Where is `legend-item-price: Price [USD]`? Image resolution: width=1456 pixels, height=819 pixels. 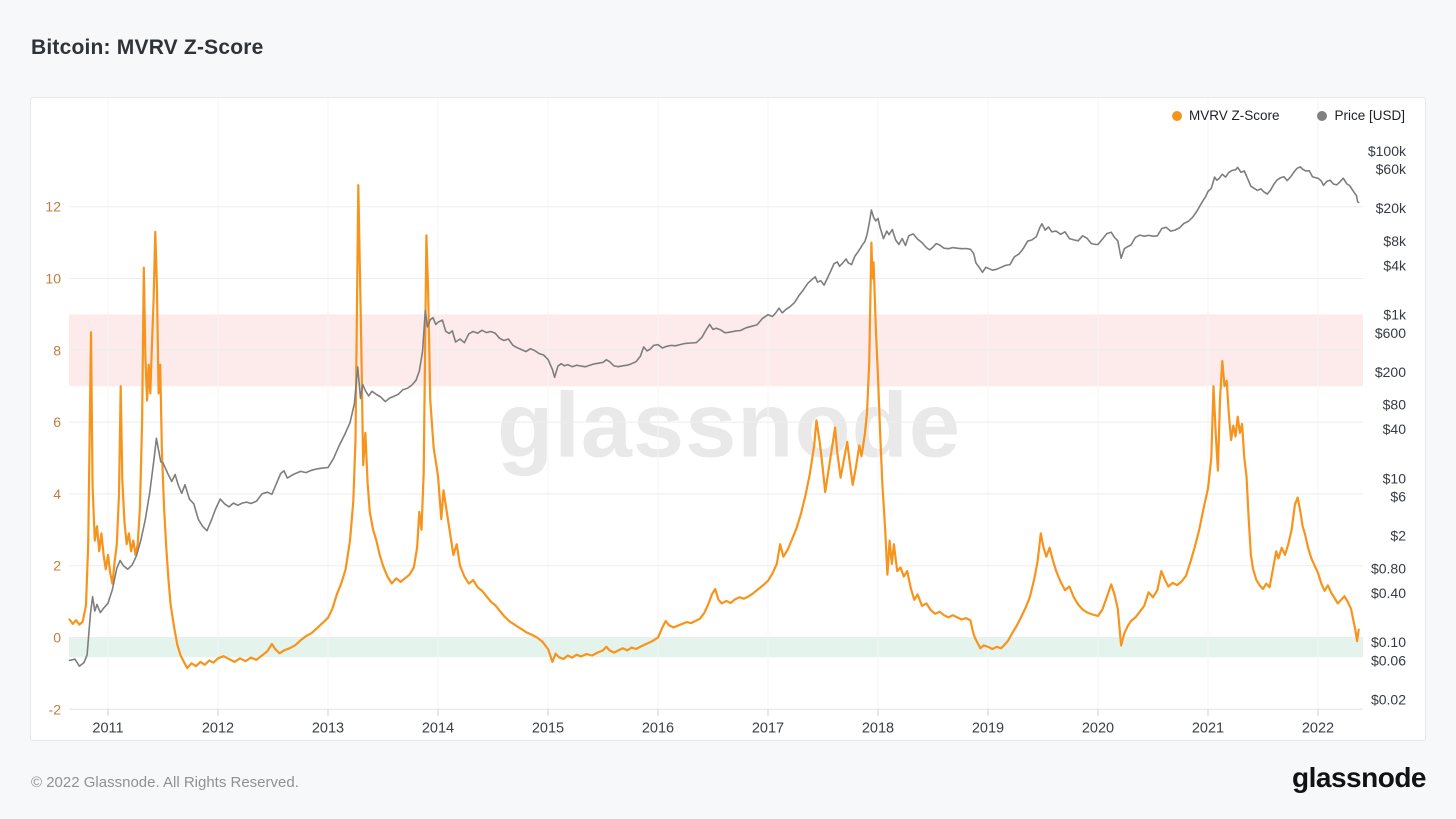 legend-item-price: Price [USD] is located at coordinates (1361, 115).